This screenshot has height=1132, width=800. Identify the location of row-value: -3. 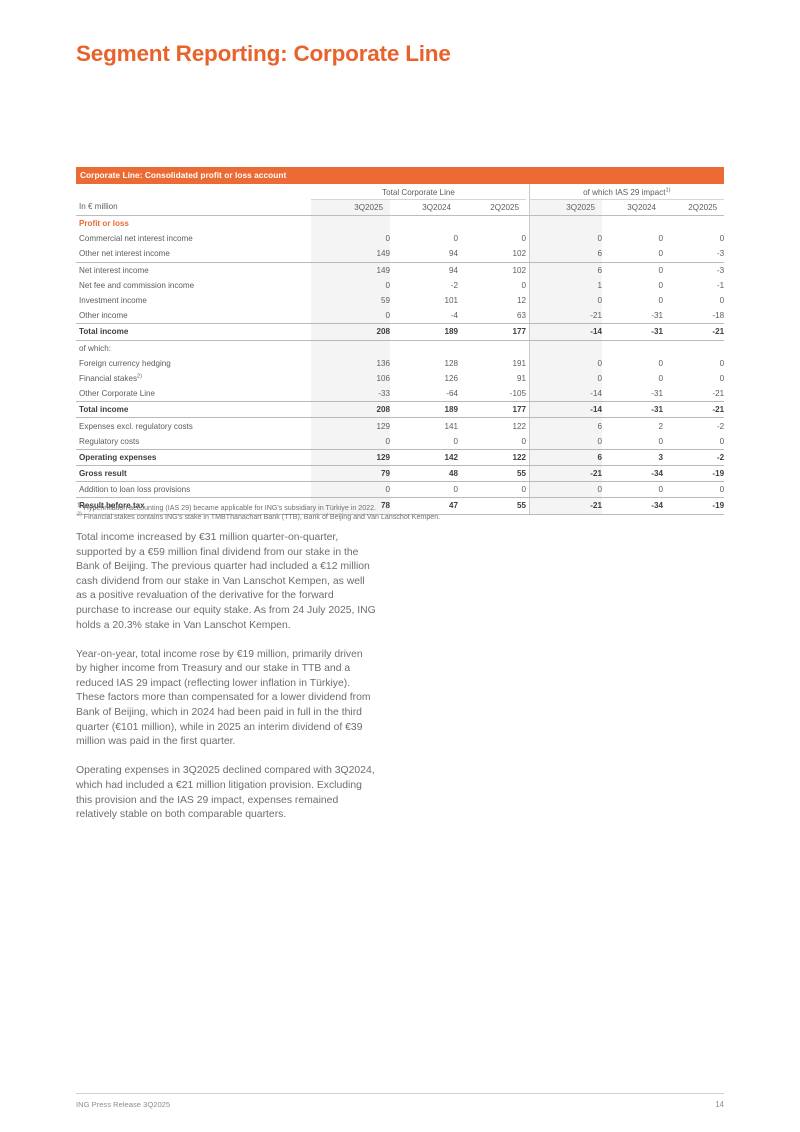
(694, 254).